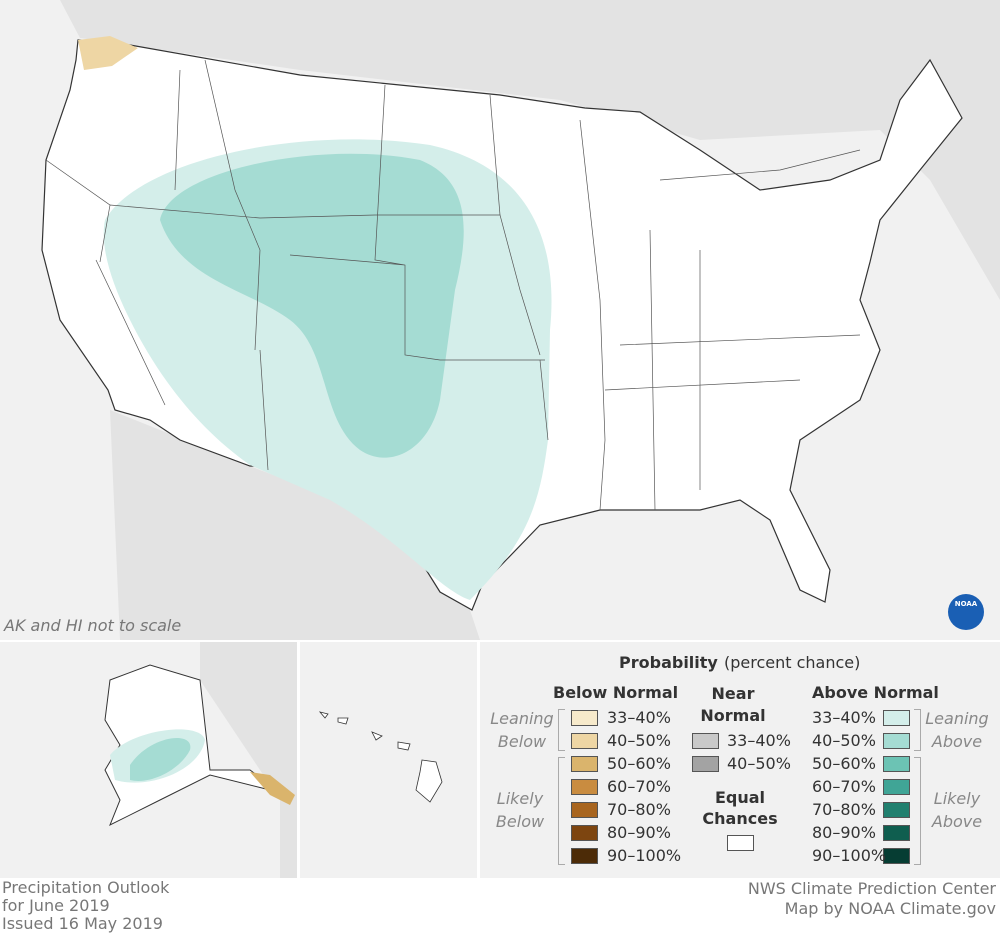 The width and height of the screenshot is (1000, 938). I want to click on leaning-below-area, so click(108, 53).